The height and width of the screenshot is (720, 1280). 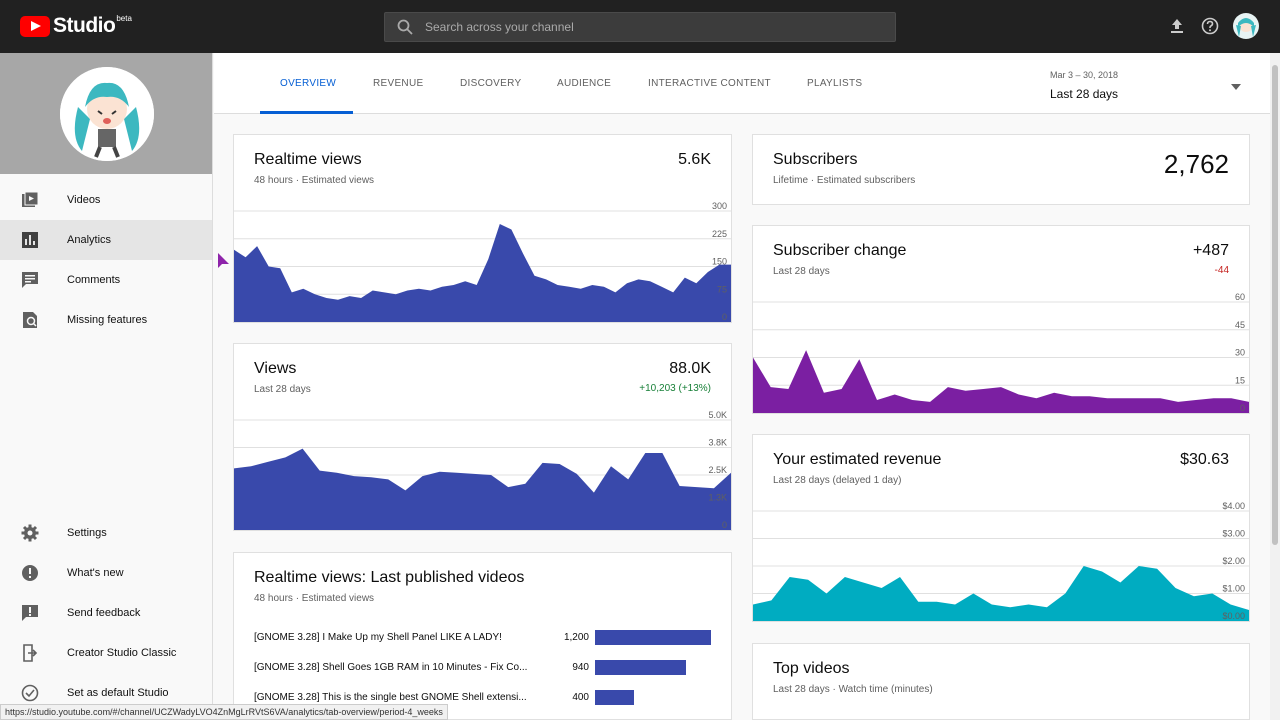 I want to click on active-tab-indicator, so click(x=306, y=112).